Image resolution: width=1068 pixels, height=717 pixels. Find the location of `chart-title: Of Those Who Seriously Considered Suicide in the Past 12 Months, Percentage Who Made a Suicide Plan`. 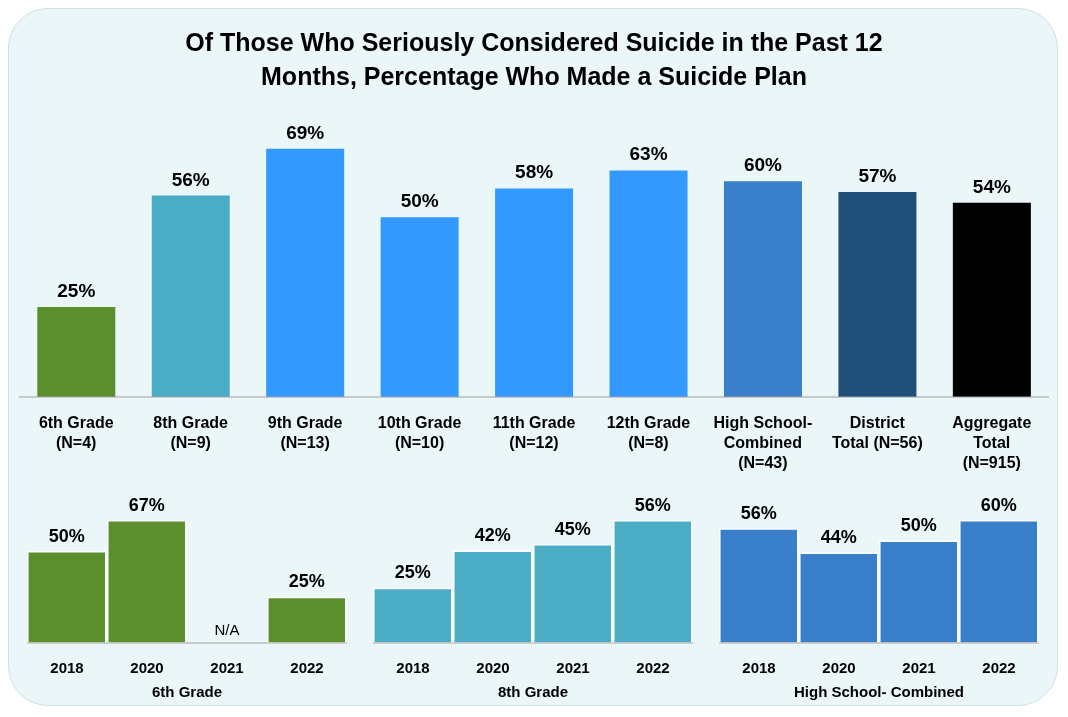

chart-title: Of Those Who Seriously Considered Suicide in the Past 12 Months, Percentage Who Made a Suicide Plan is located at coordinates (534, 59).